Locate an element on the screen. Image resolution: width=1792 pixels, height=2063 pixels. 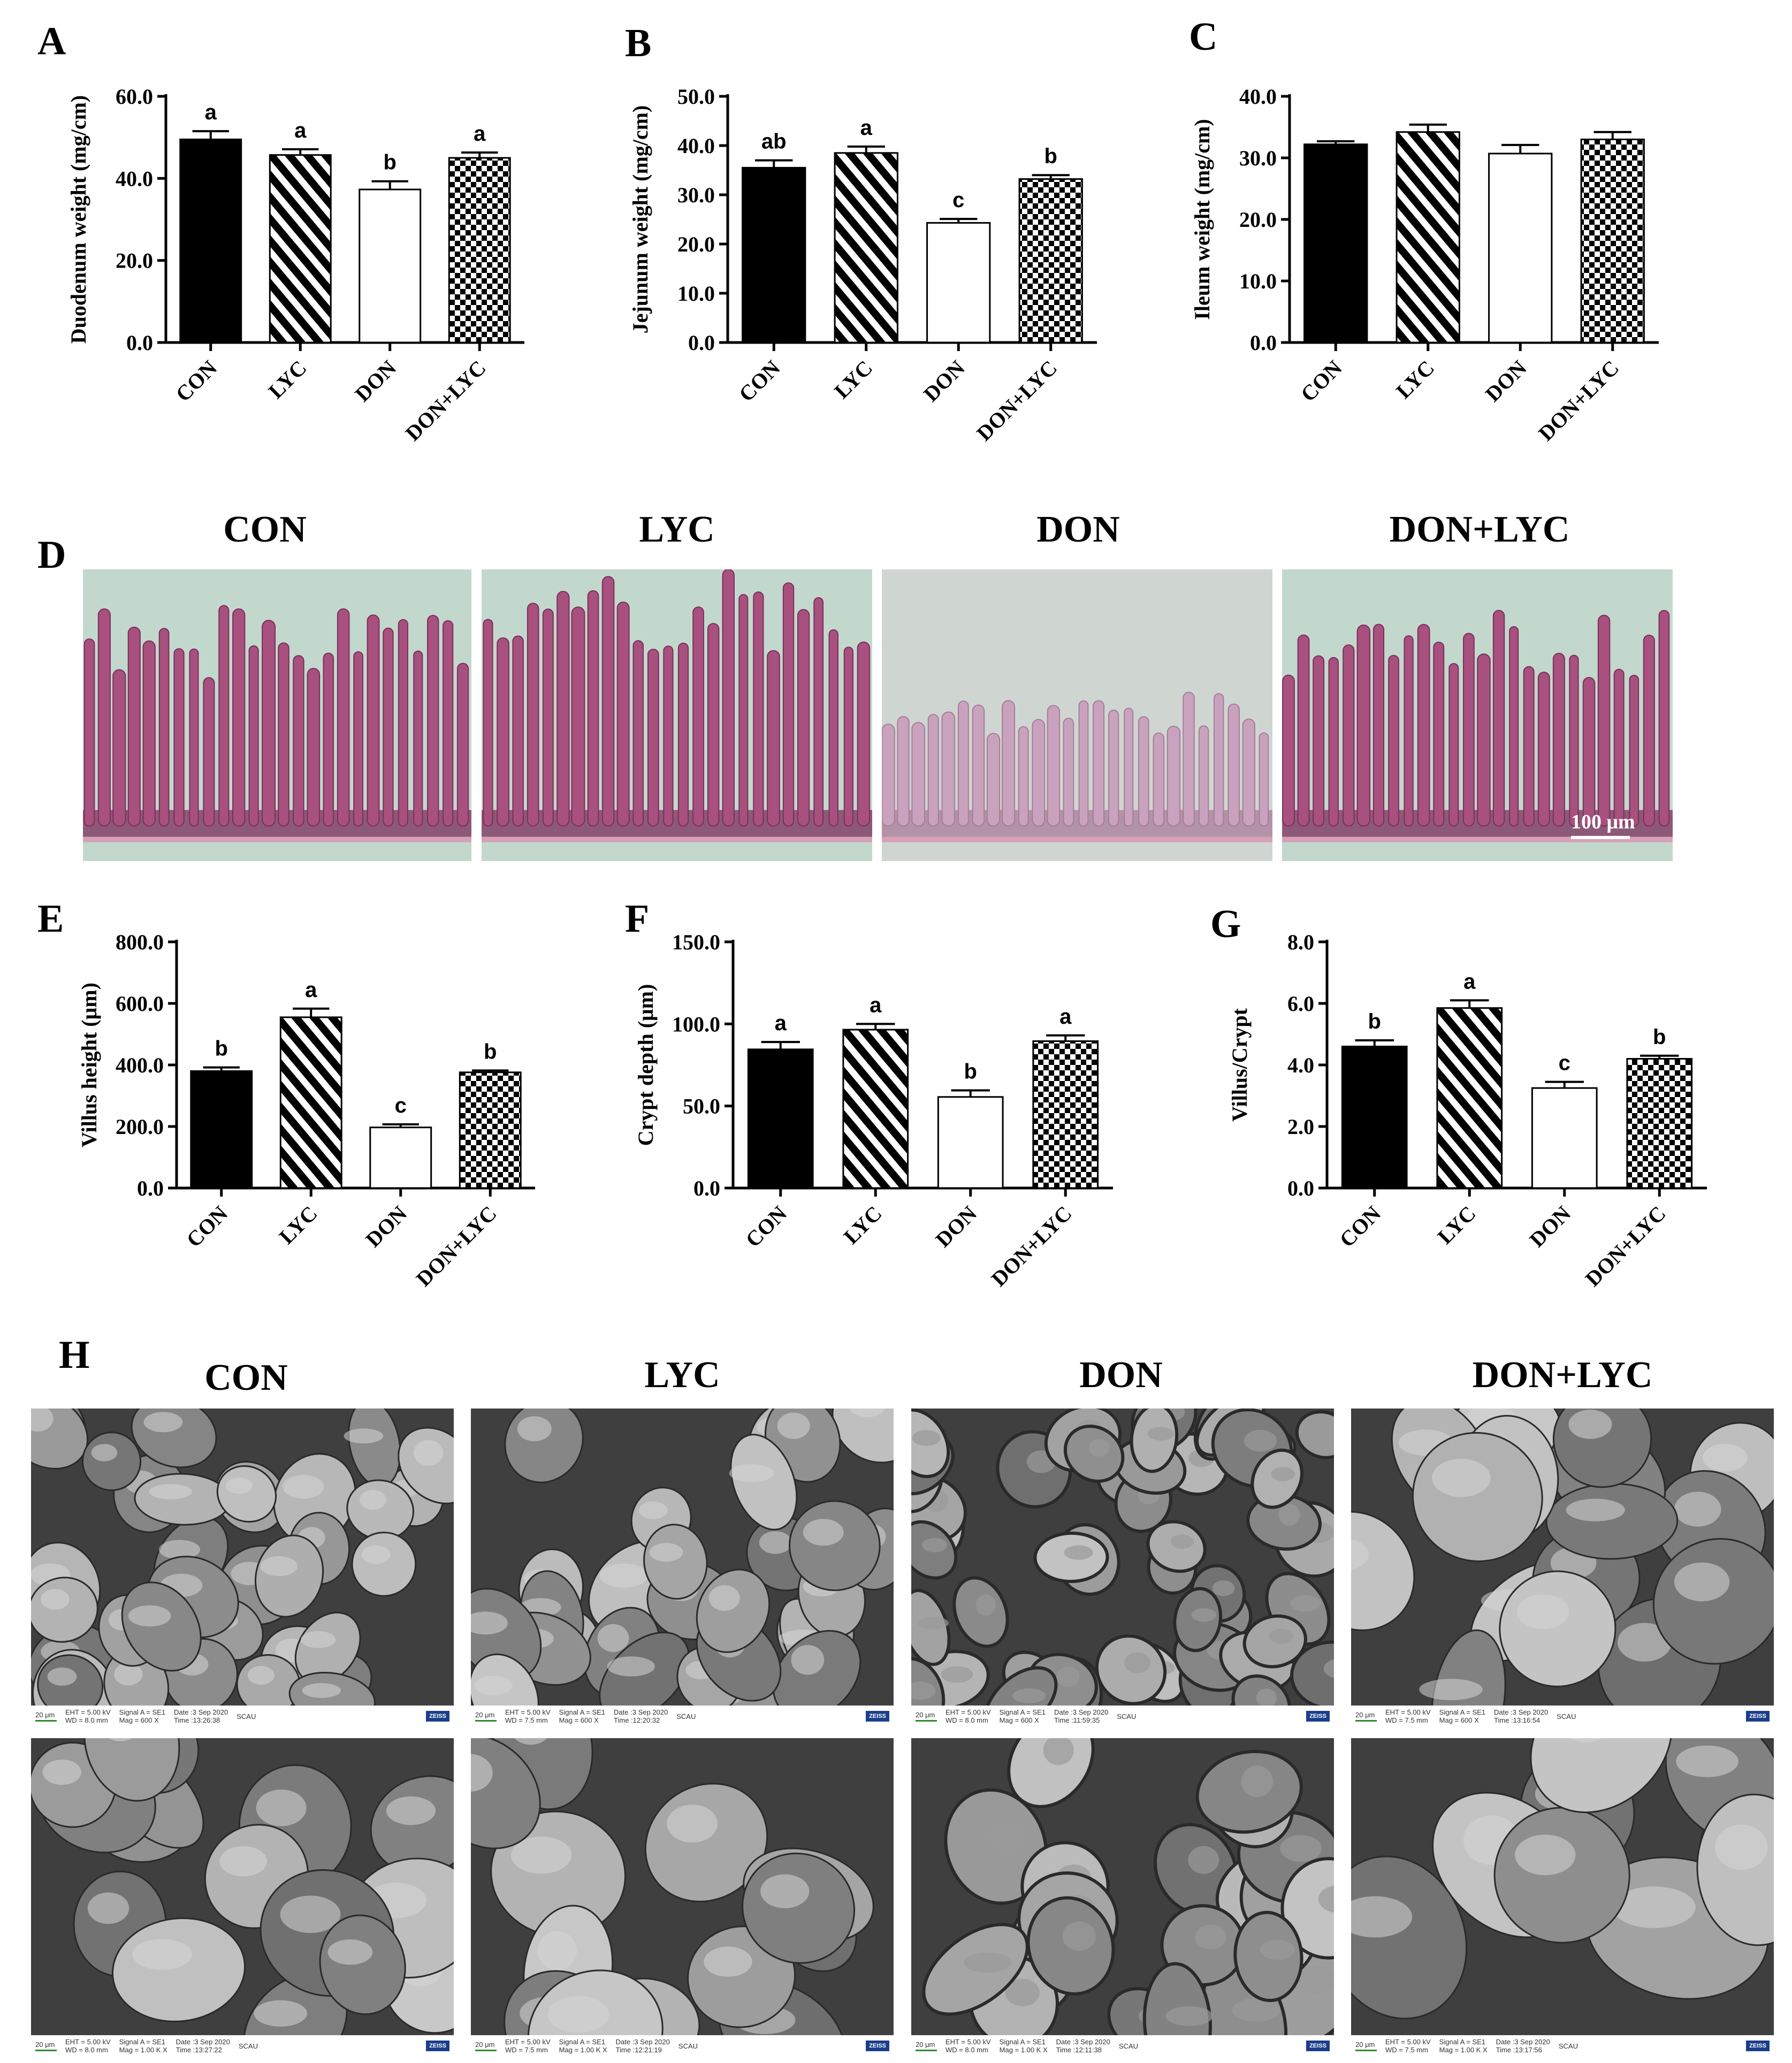
y-tick-label: 200.0 is located at coordinates (140, 1127).